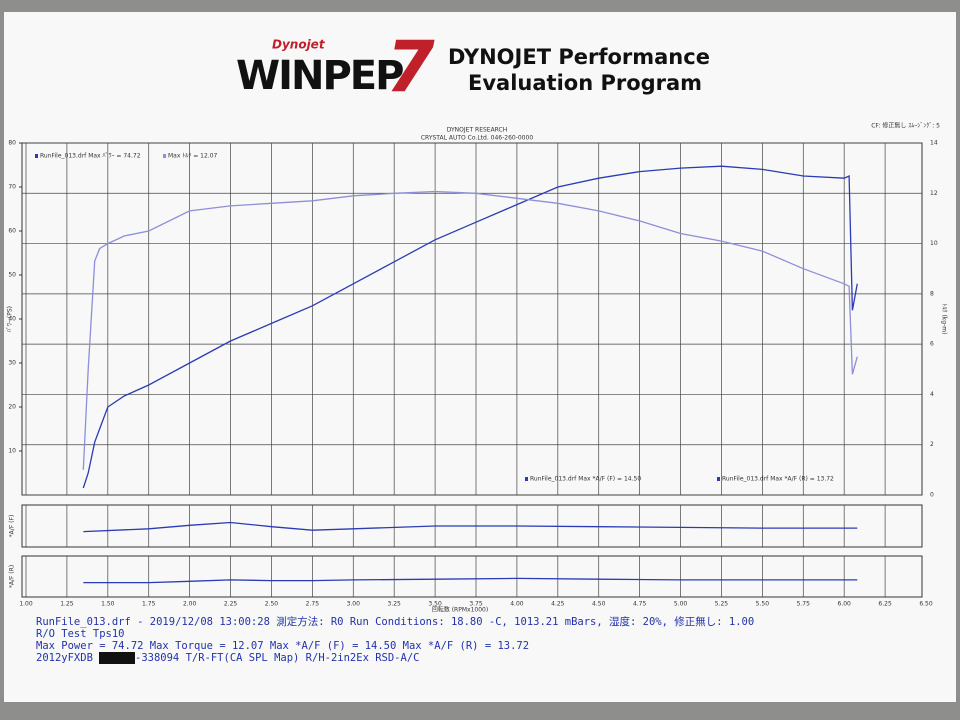  What do you see at coordinates (932, 293) in the screenshot?
I see `y2-tick-label: 8` at bounding box center [932, 293].